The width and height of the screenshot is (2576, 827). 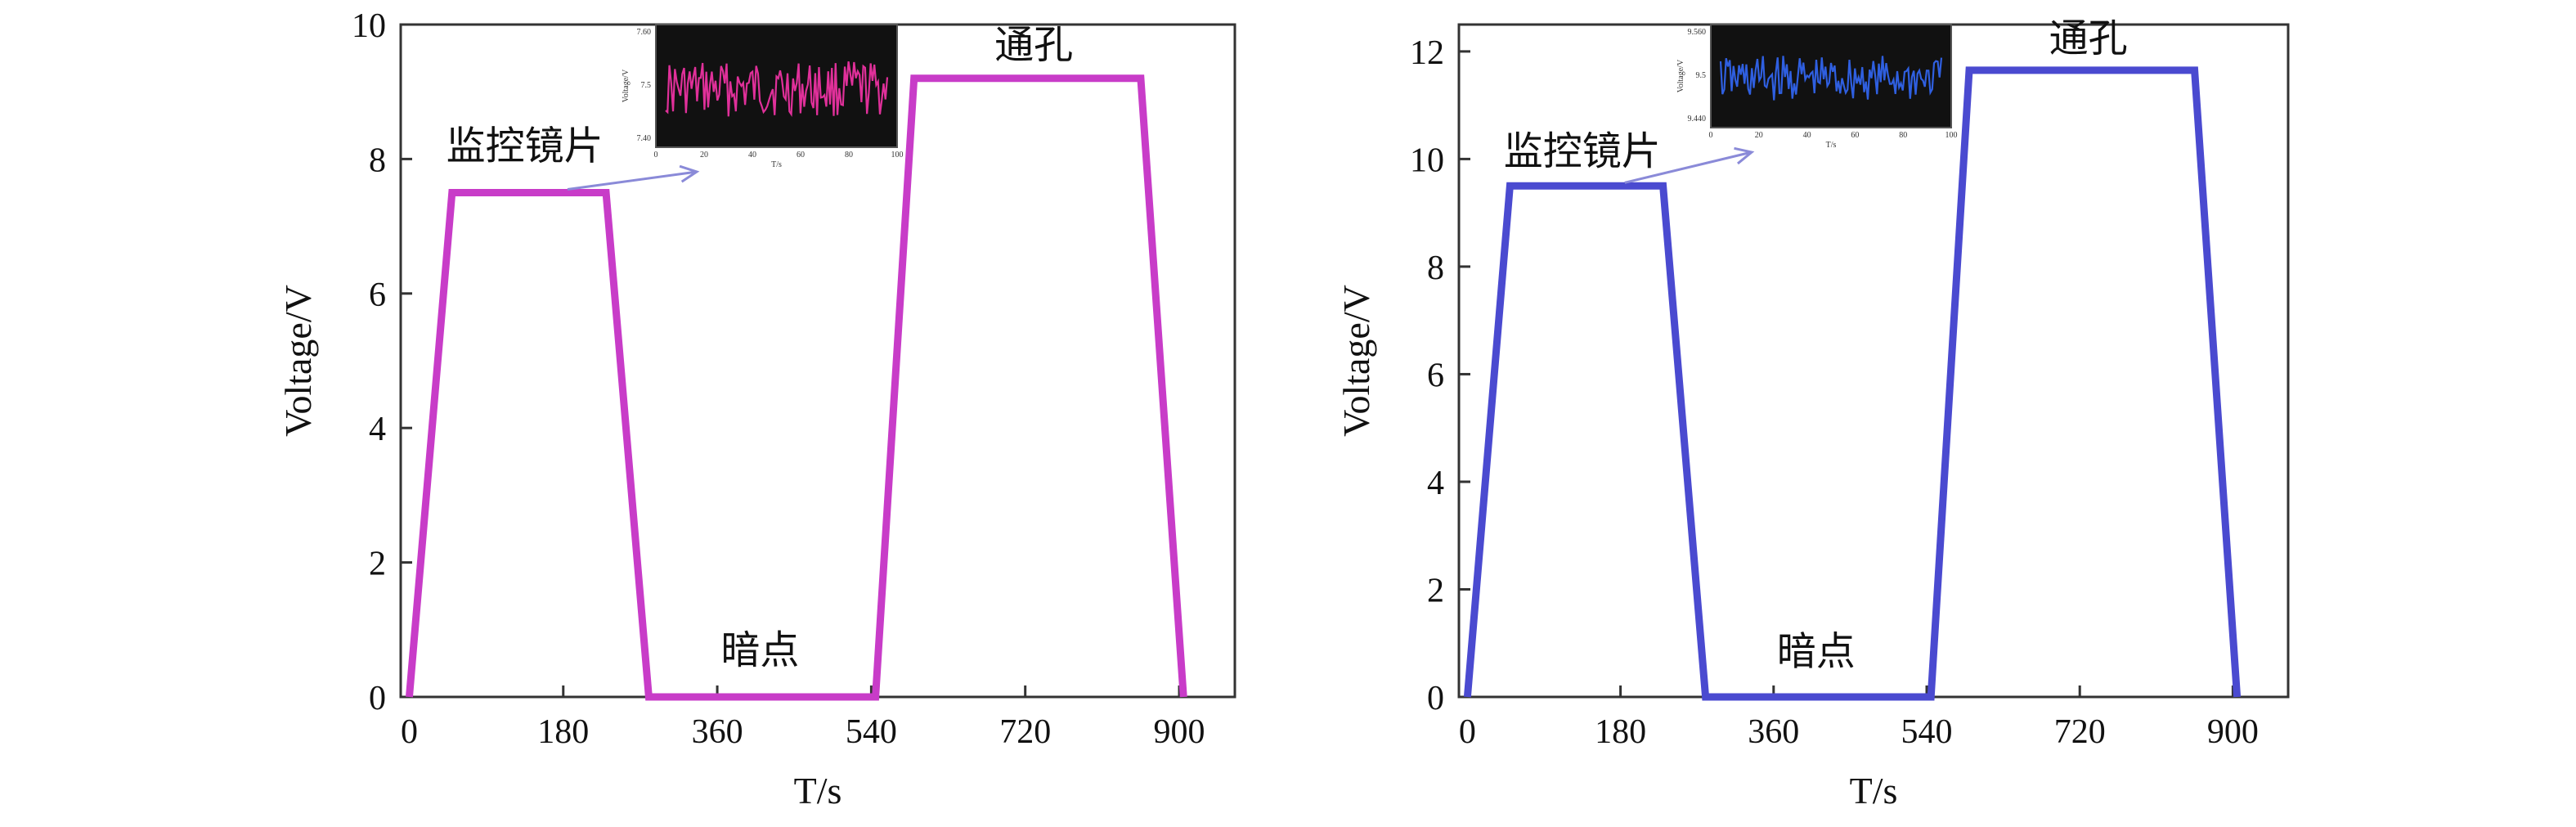 I want to click on inset-y-tick-label: 7.40, so click(x=644, y=138).